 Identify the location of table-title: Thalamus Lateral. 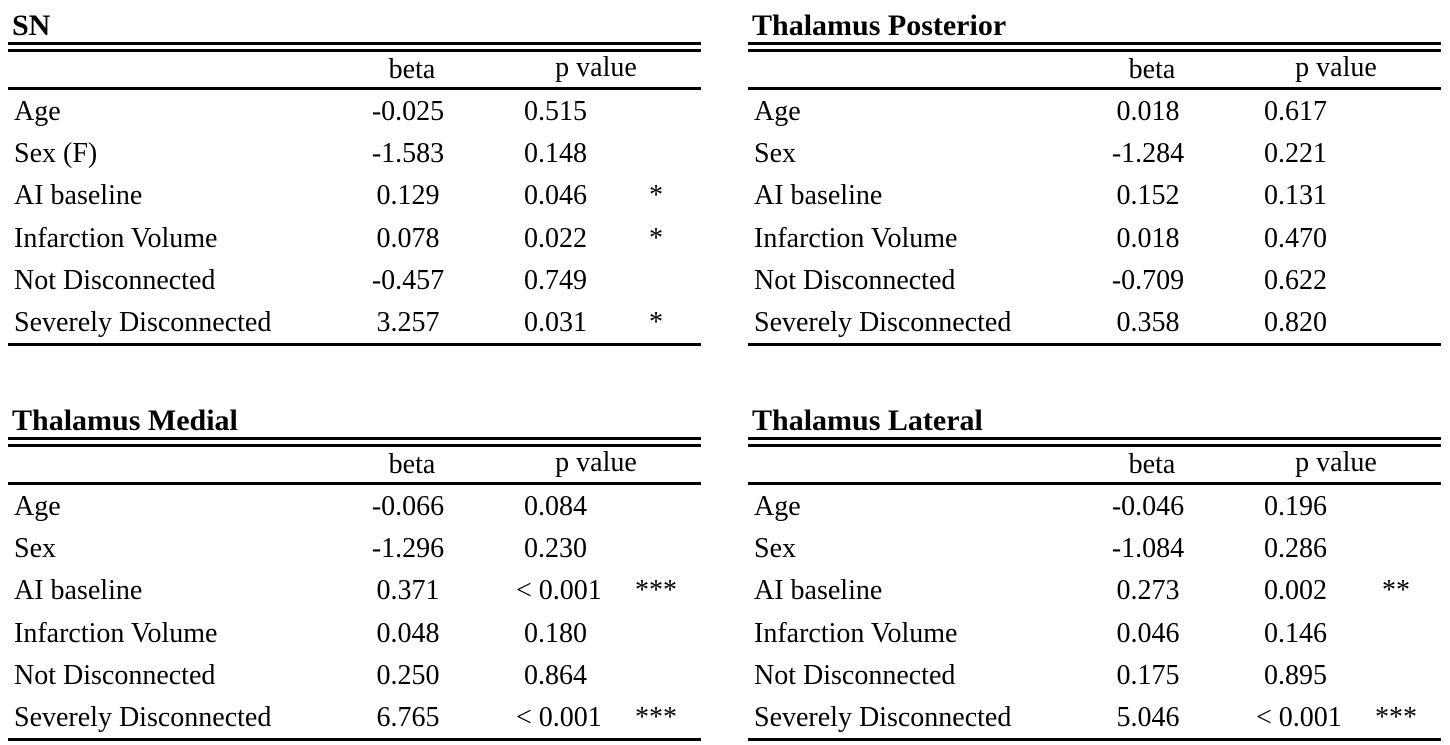
(867, 420).